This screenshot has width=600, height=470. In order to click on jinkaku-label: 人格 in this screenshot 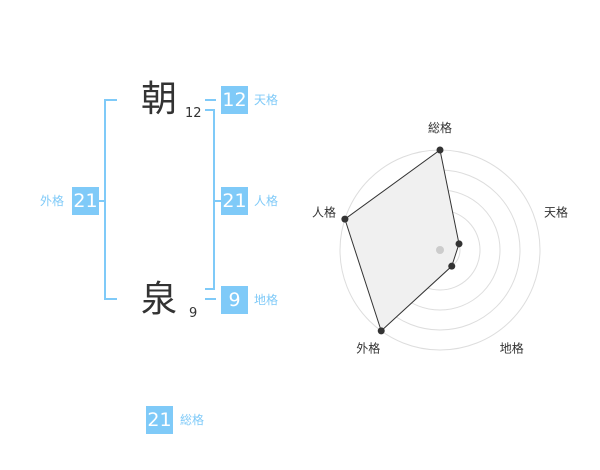, I will do `click(266, 201)`.